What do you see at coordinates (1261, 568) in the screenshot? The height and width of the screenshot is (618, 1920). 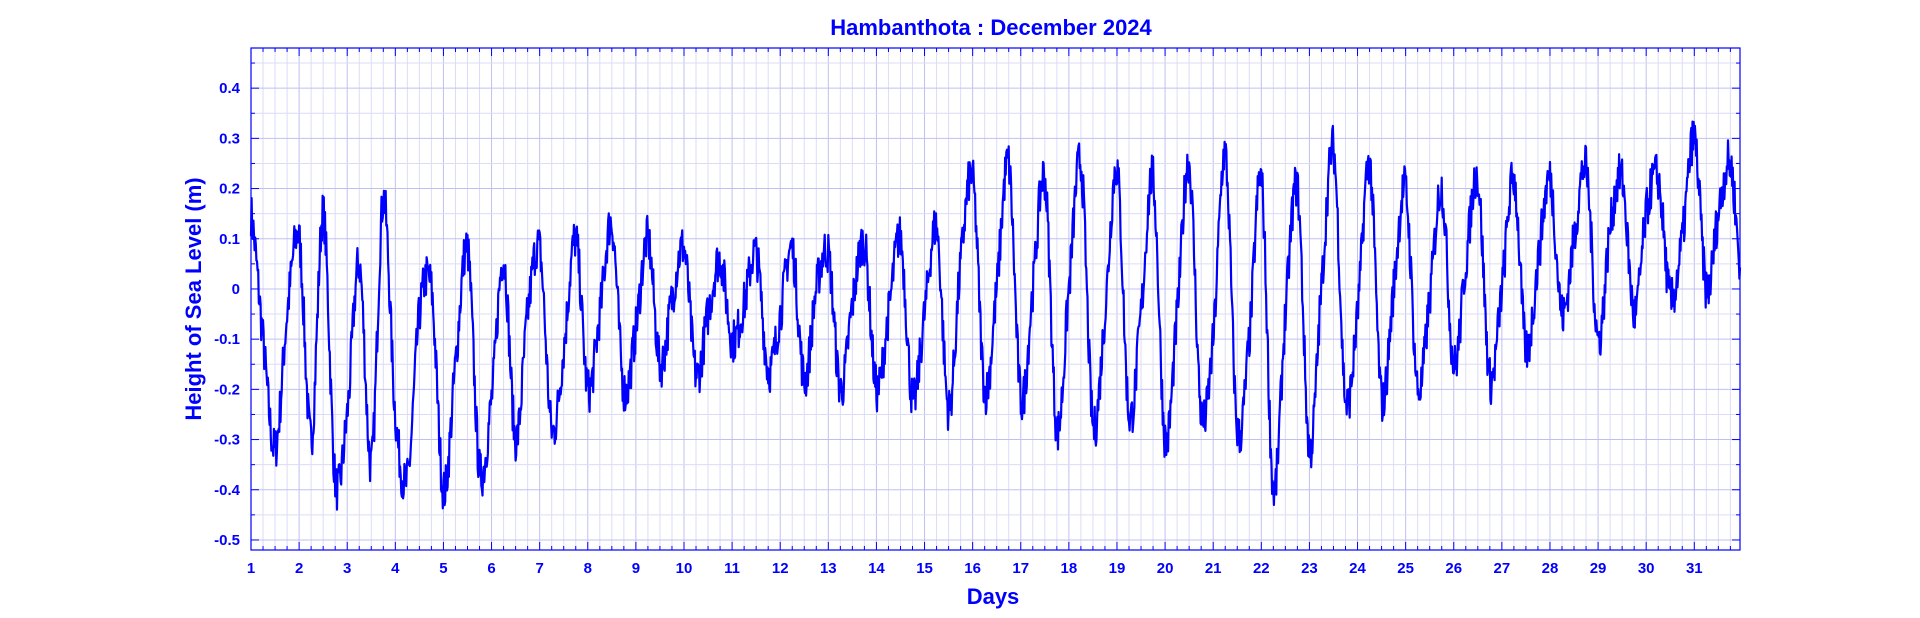 I see `x-tick-label: 22` at bounding box center [1261, 568].